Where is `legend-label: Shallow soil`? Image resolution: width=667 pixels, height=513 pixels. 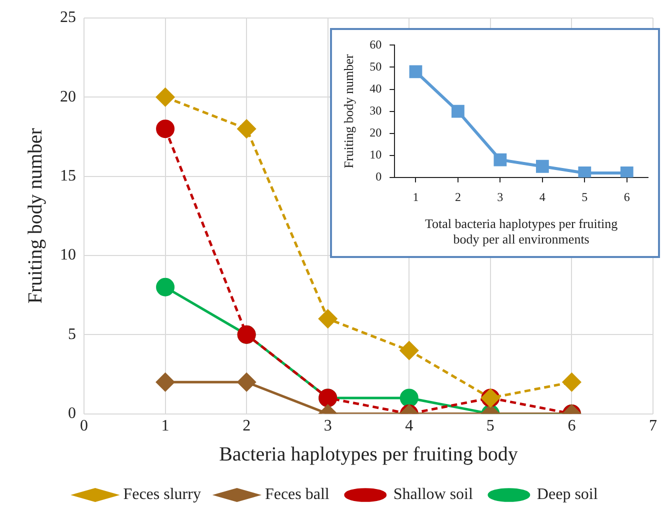
legend-label: Shallow soil is located at coordinates (433, 495).